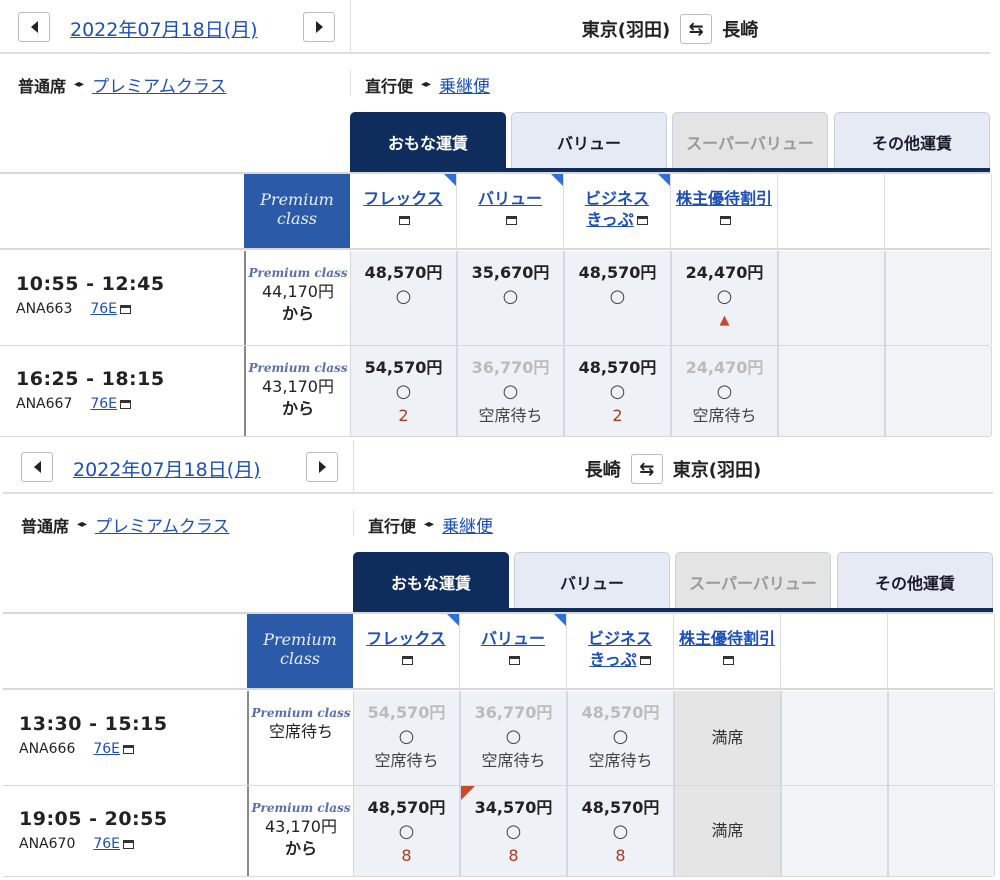 This screenshot has height=880, width=1000. I want to click on fare-cell: 48,570円 ○ 空席待ち, so click(620, 738).